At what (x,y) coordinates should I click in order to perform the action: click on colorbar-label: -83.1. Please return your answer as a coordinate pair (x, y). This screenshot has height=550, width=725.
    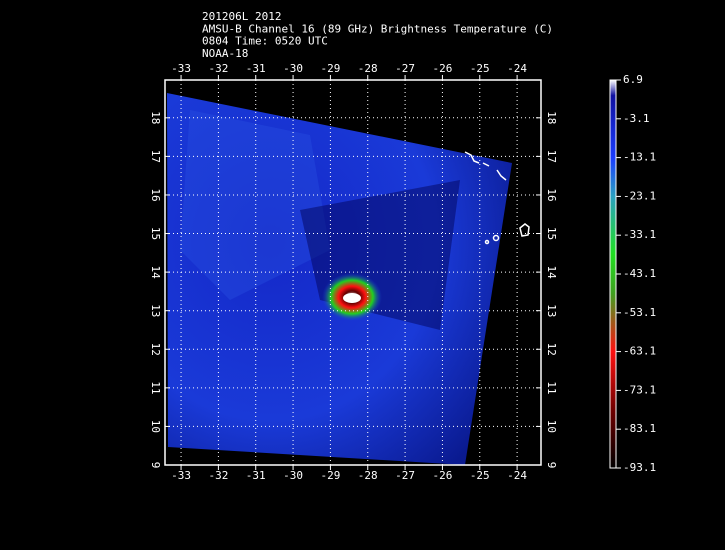
    Looking at the image, I should click on (639, 428).